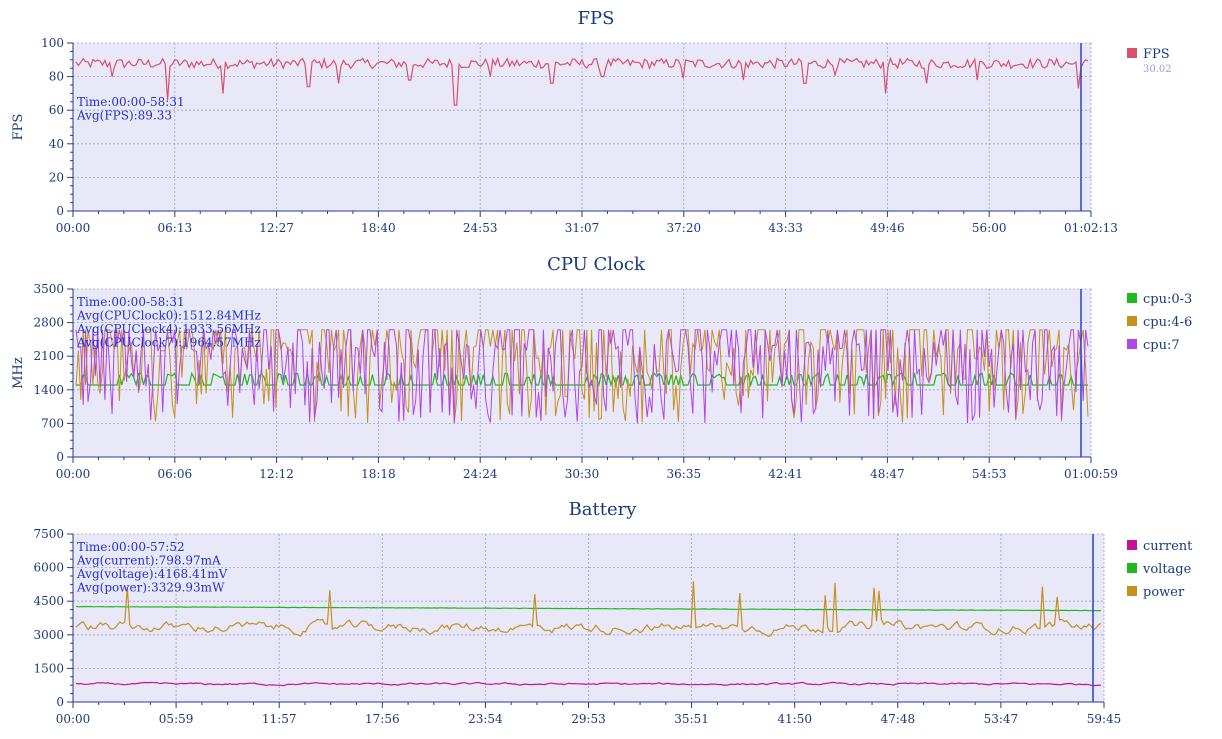 The width and height of the screenshot is (1222, 739). Describe the element at coordinates (596, 264) in the screenshot. I see `chart-title: CPU Clock` at that location.